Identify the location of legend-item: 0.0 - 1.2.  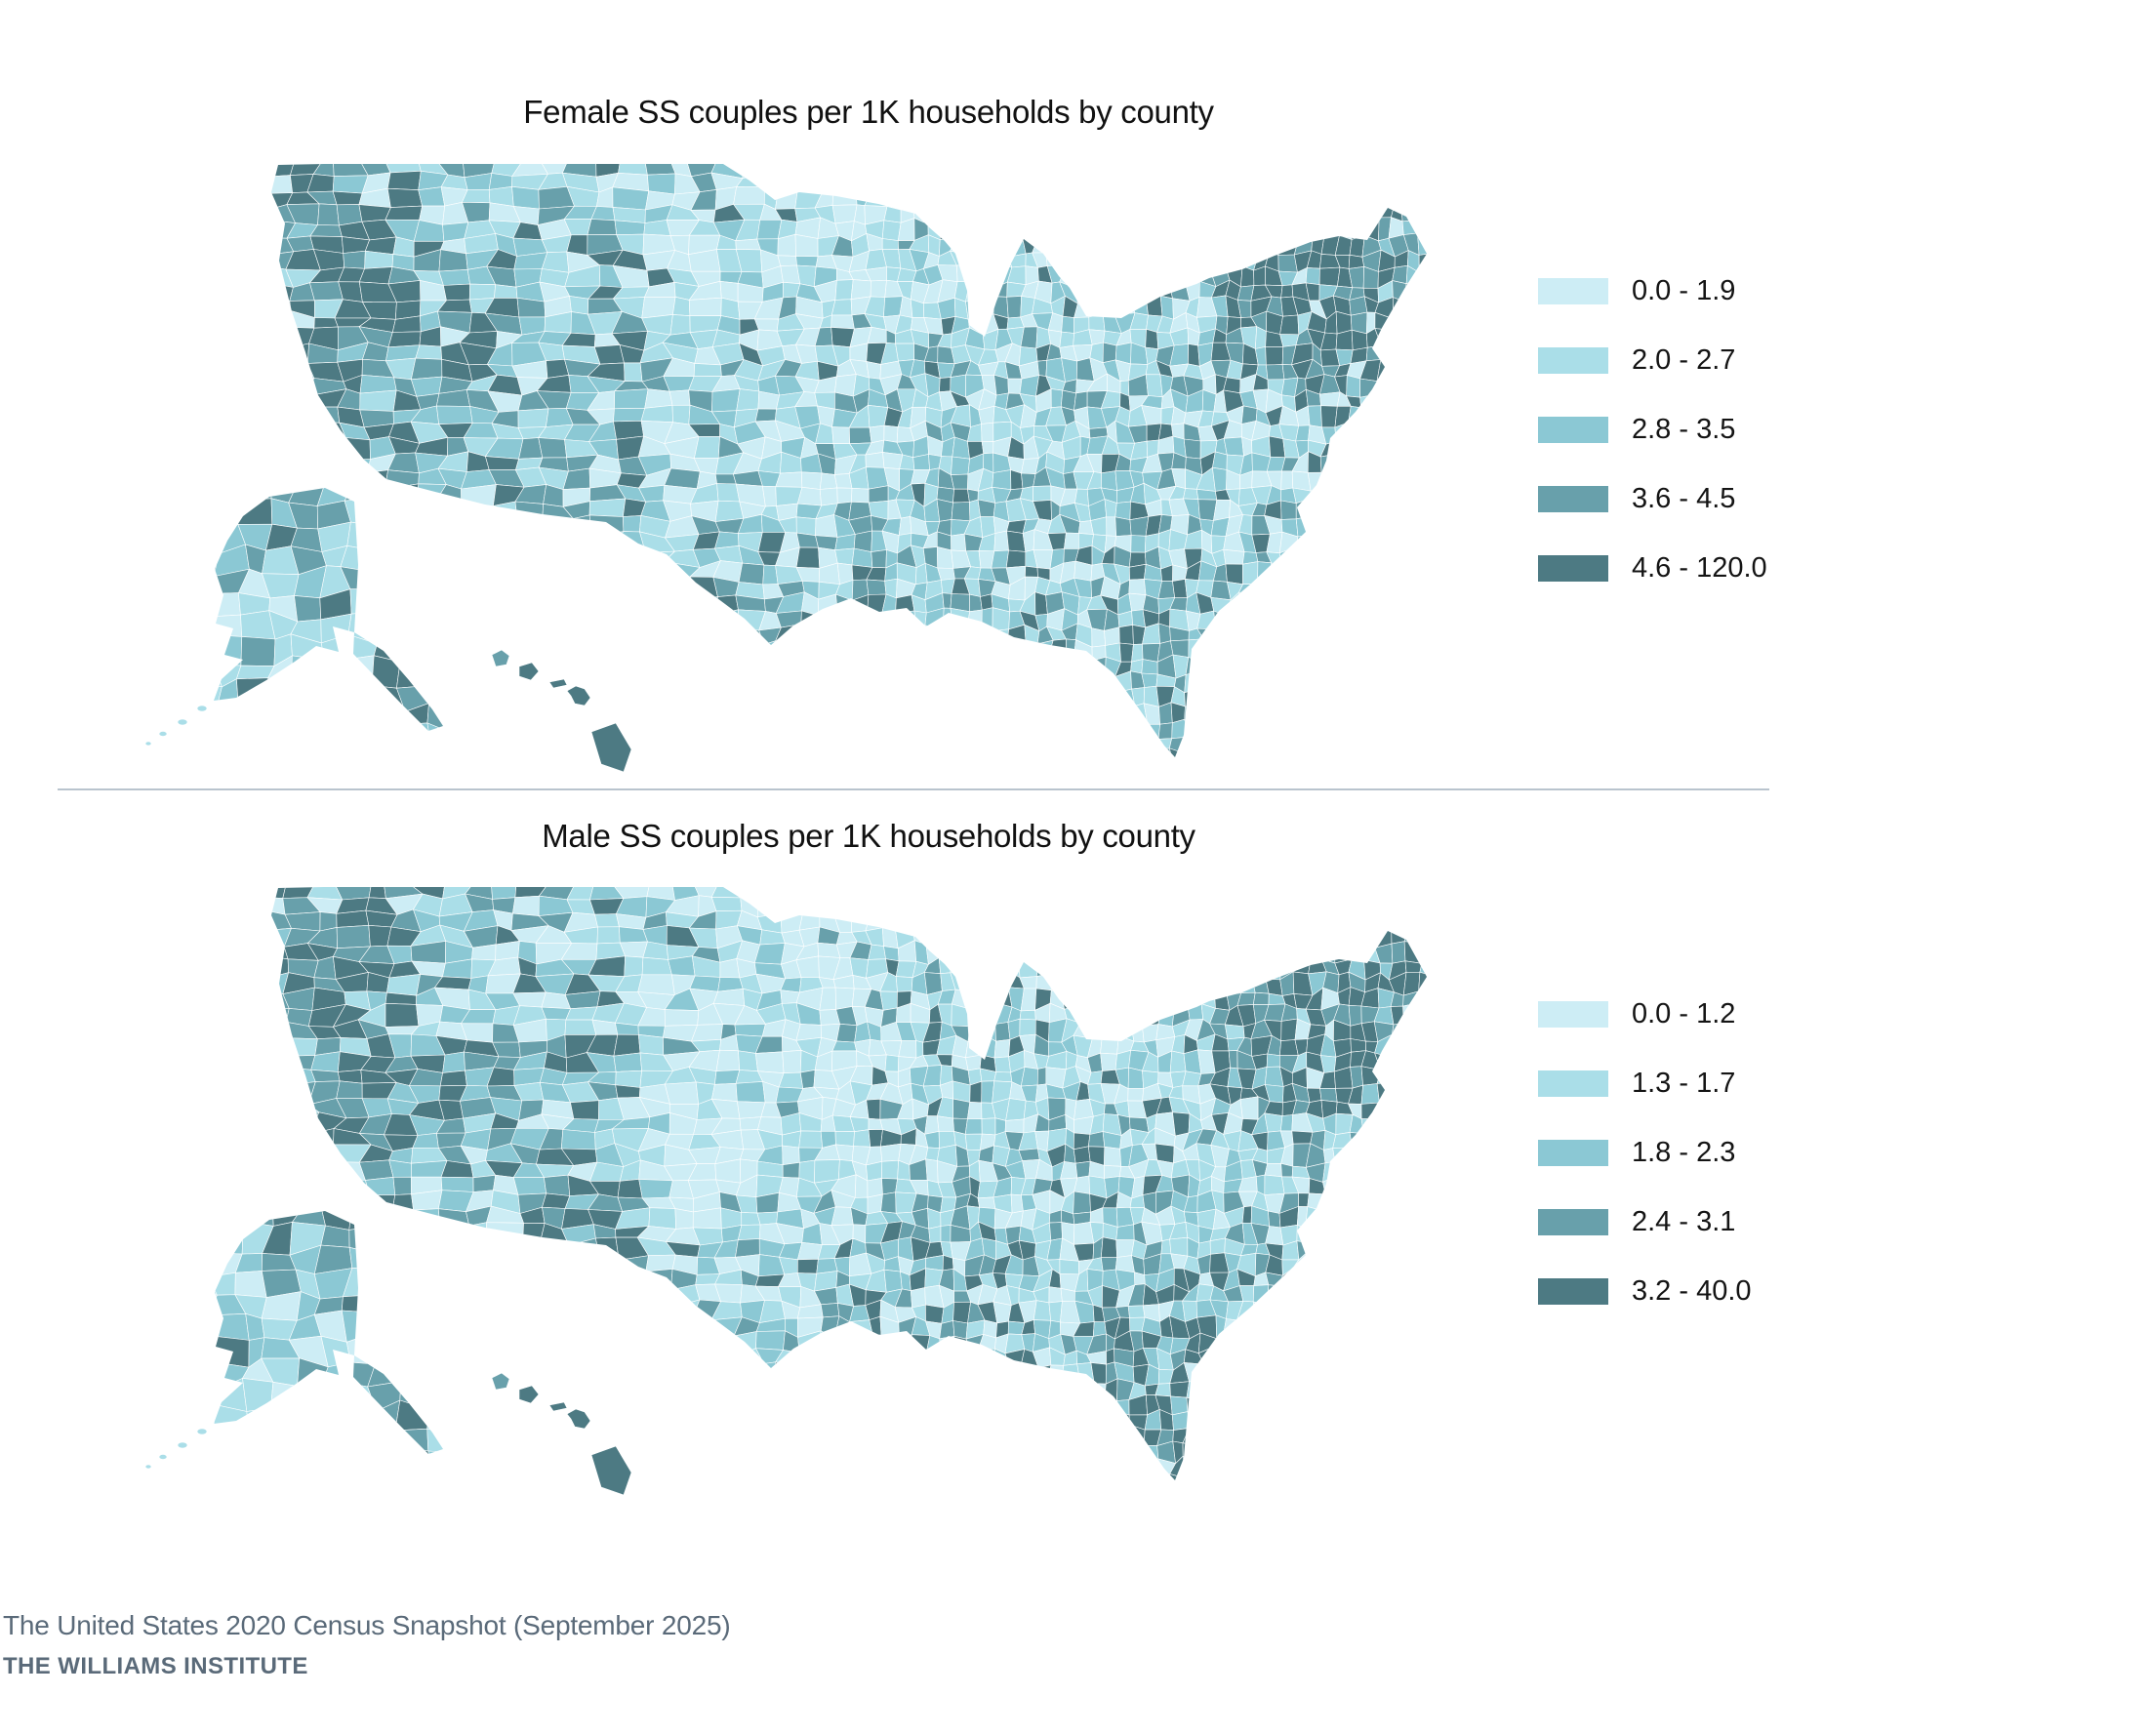
(1645, 1013).